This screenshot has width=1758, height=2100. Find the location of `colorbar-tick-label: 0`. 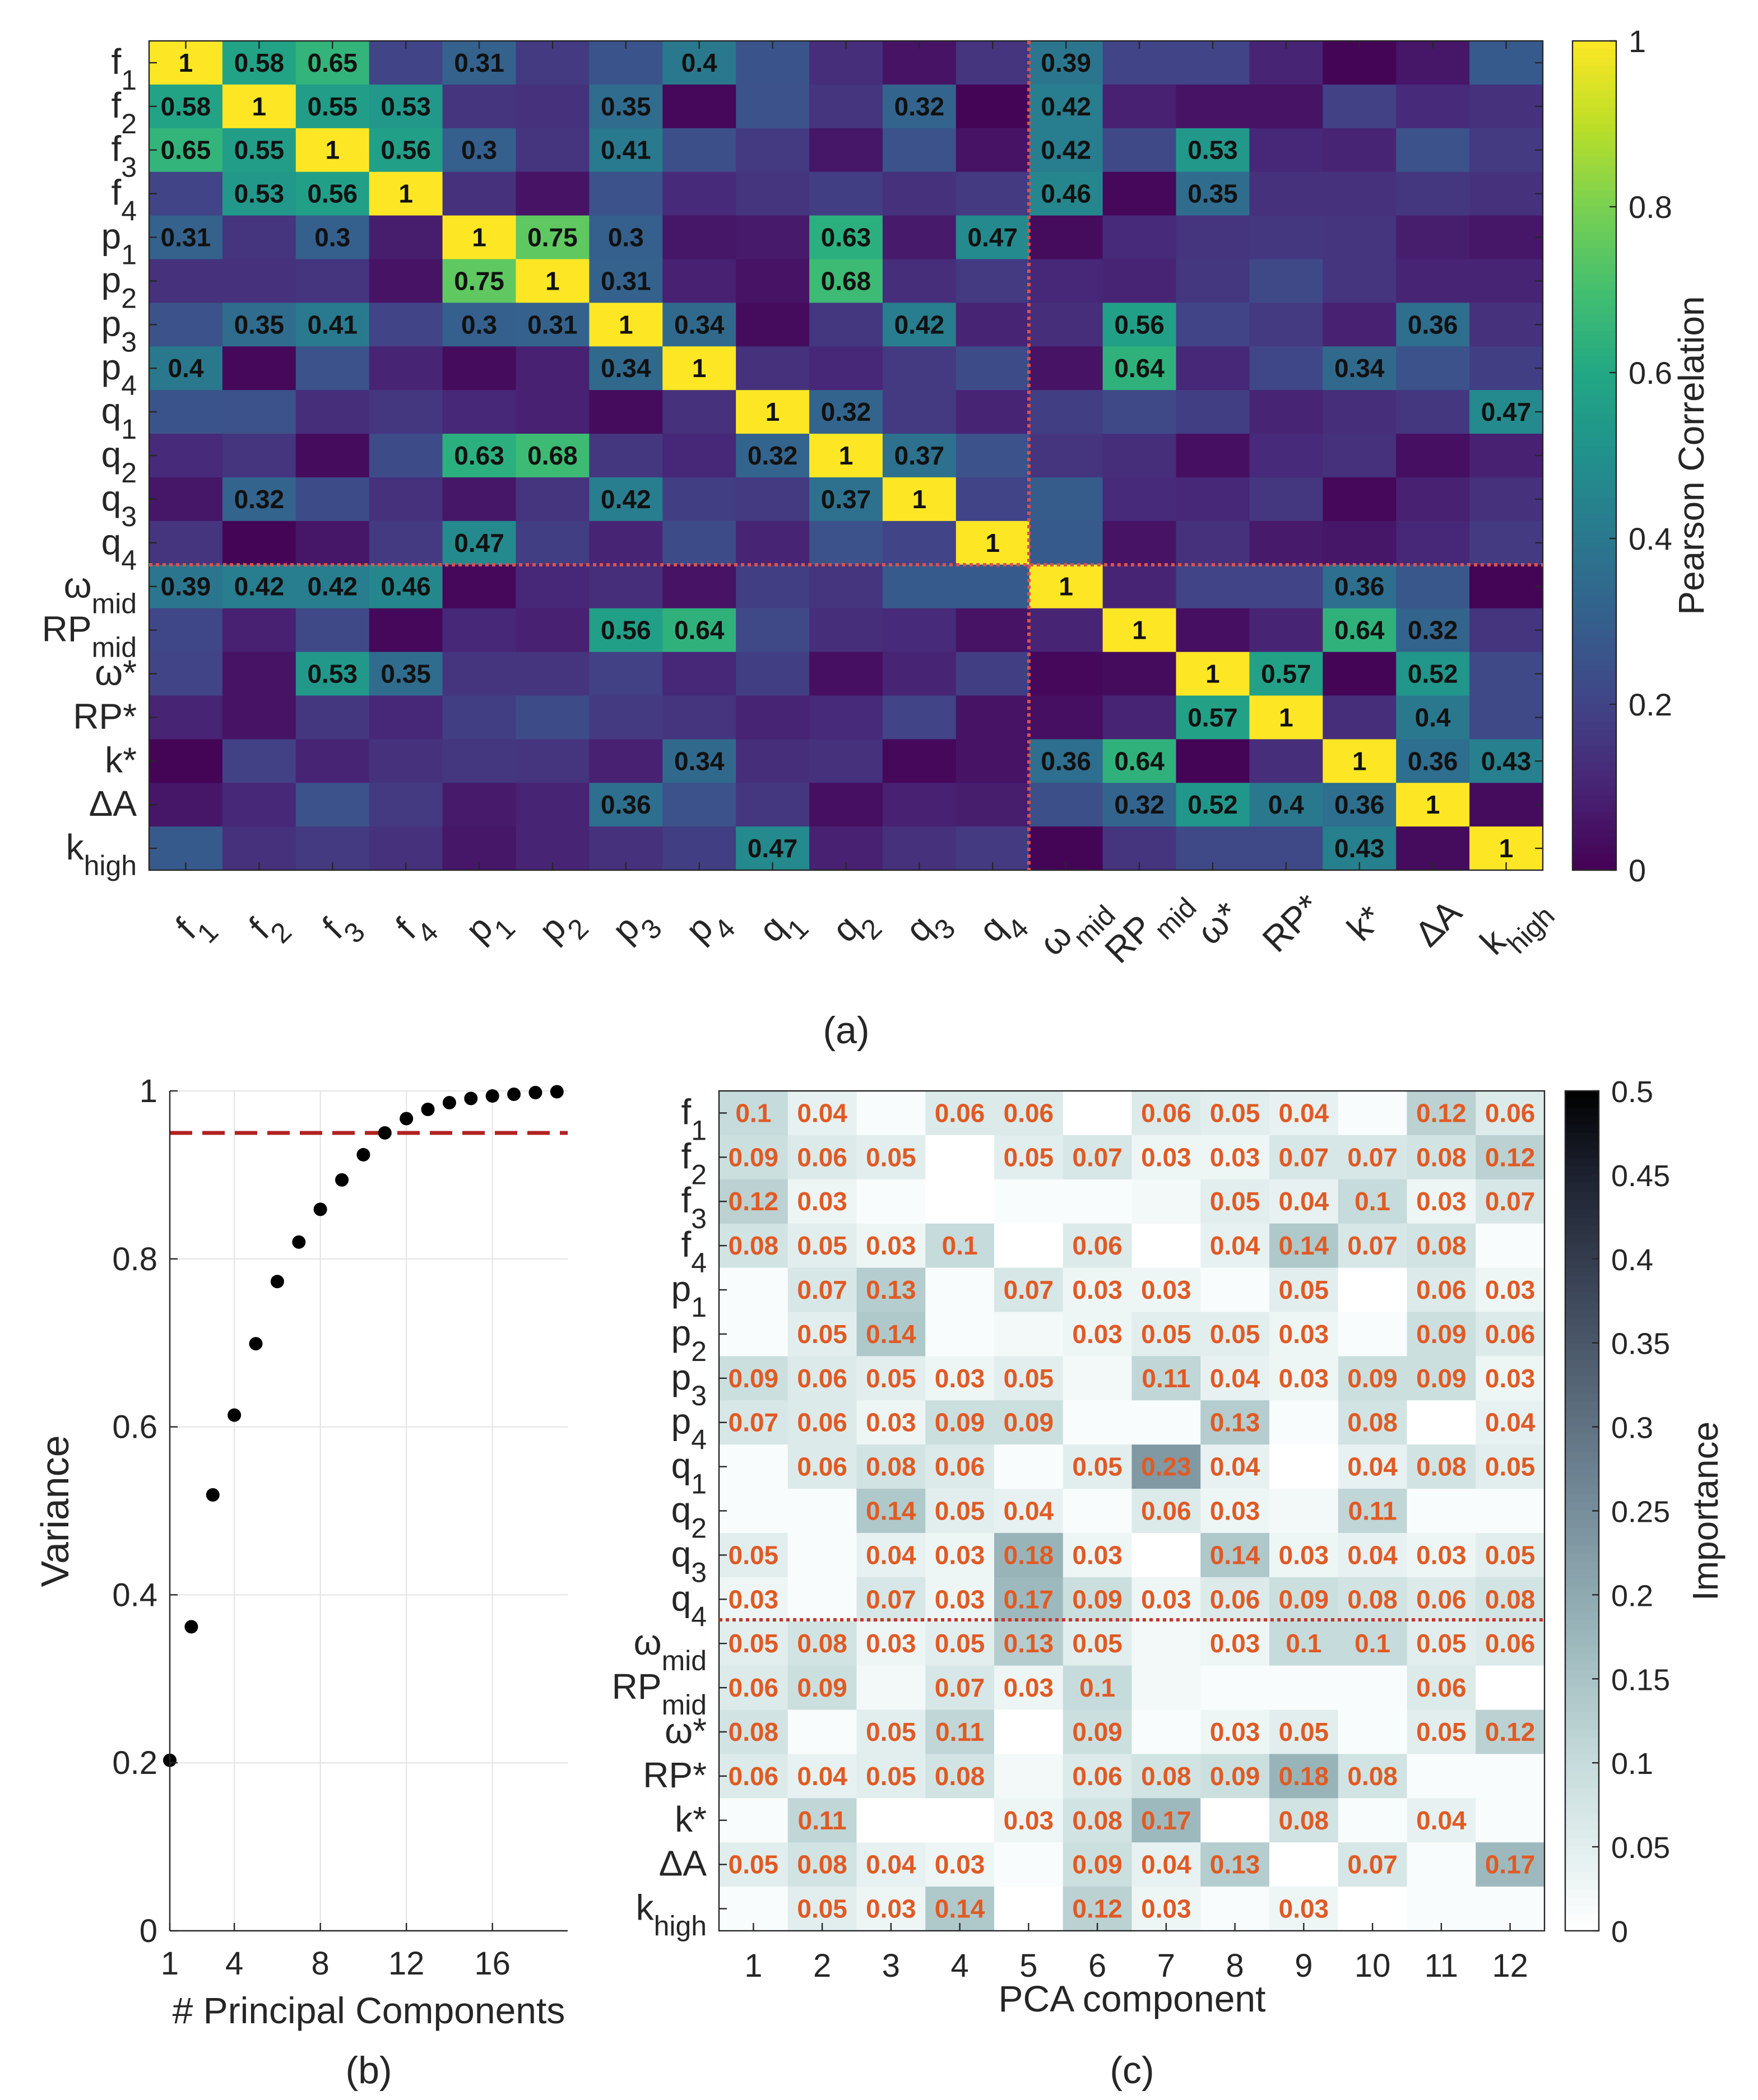

colorbar-tick-label: 0 is located at coordinates (1619, 1932).